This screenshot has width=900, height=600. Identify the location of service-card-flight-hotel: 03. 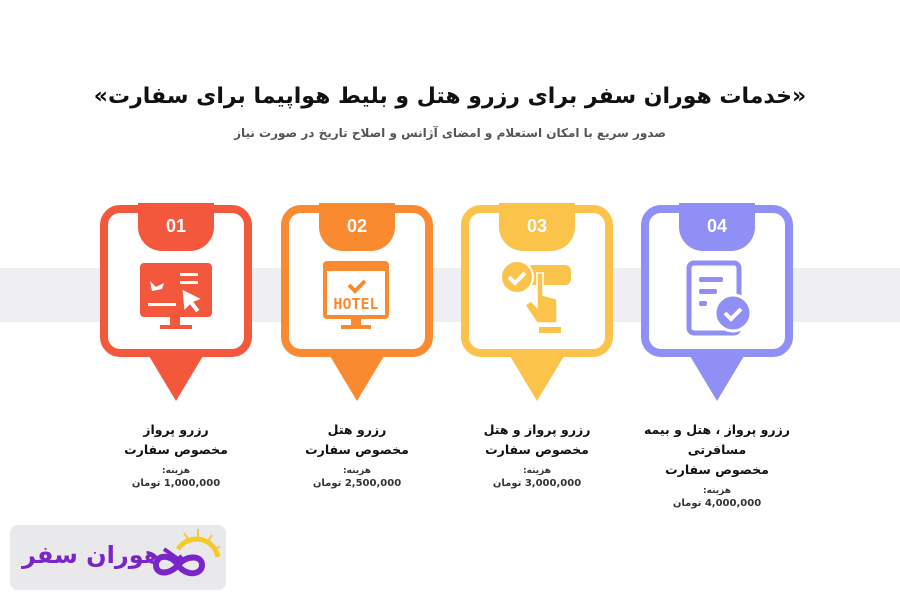
(537, 302).